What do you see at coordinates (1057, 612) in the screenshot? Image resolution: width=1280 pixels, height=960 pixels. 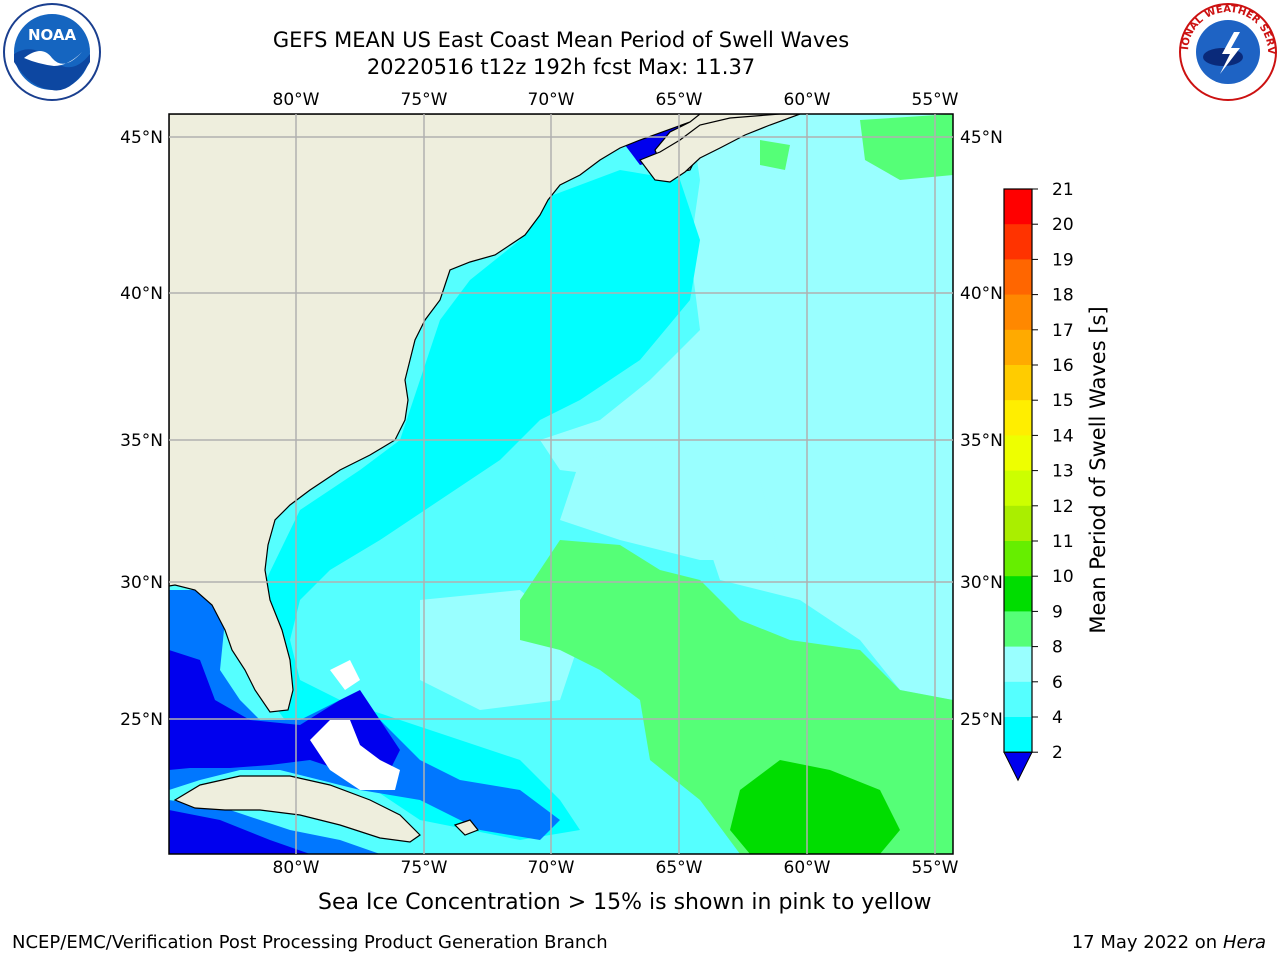 I see `colorbar-tick-label: 9` at bounding box center [1057, 612].